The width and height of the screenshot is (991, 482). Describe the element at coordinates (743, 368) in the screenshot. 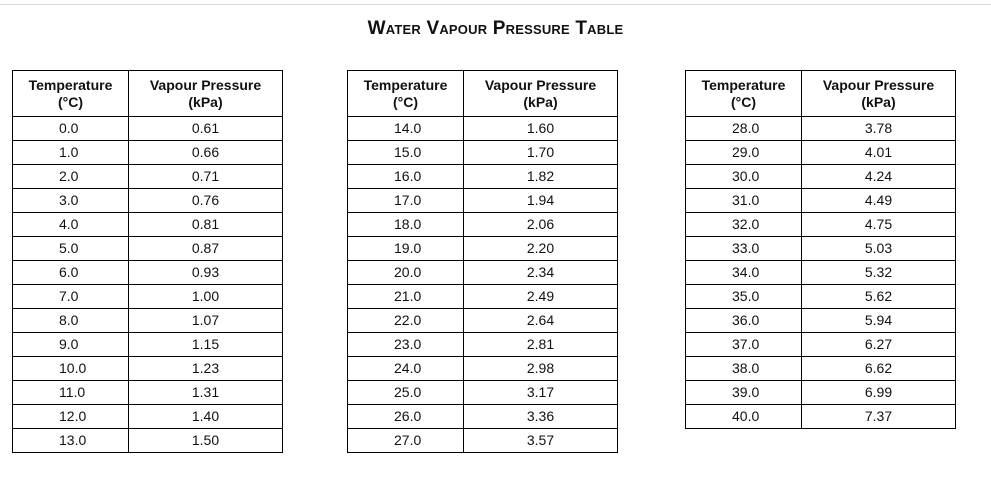

I see `temperature-cell: 38.0` at that location.